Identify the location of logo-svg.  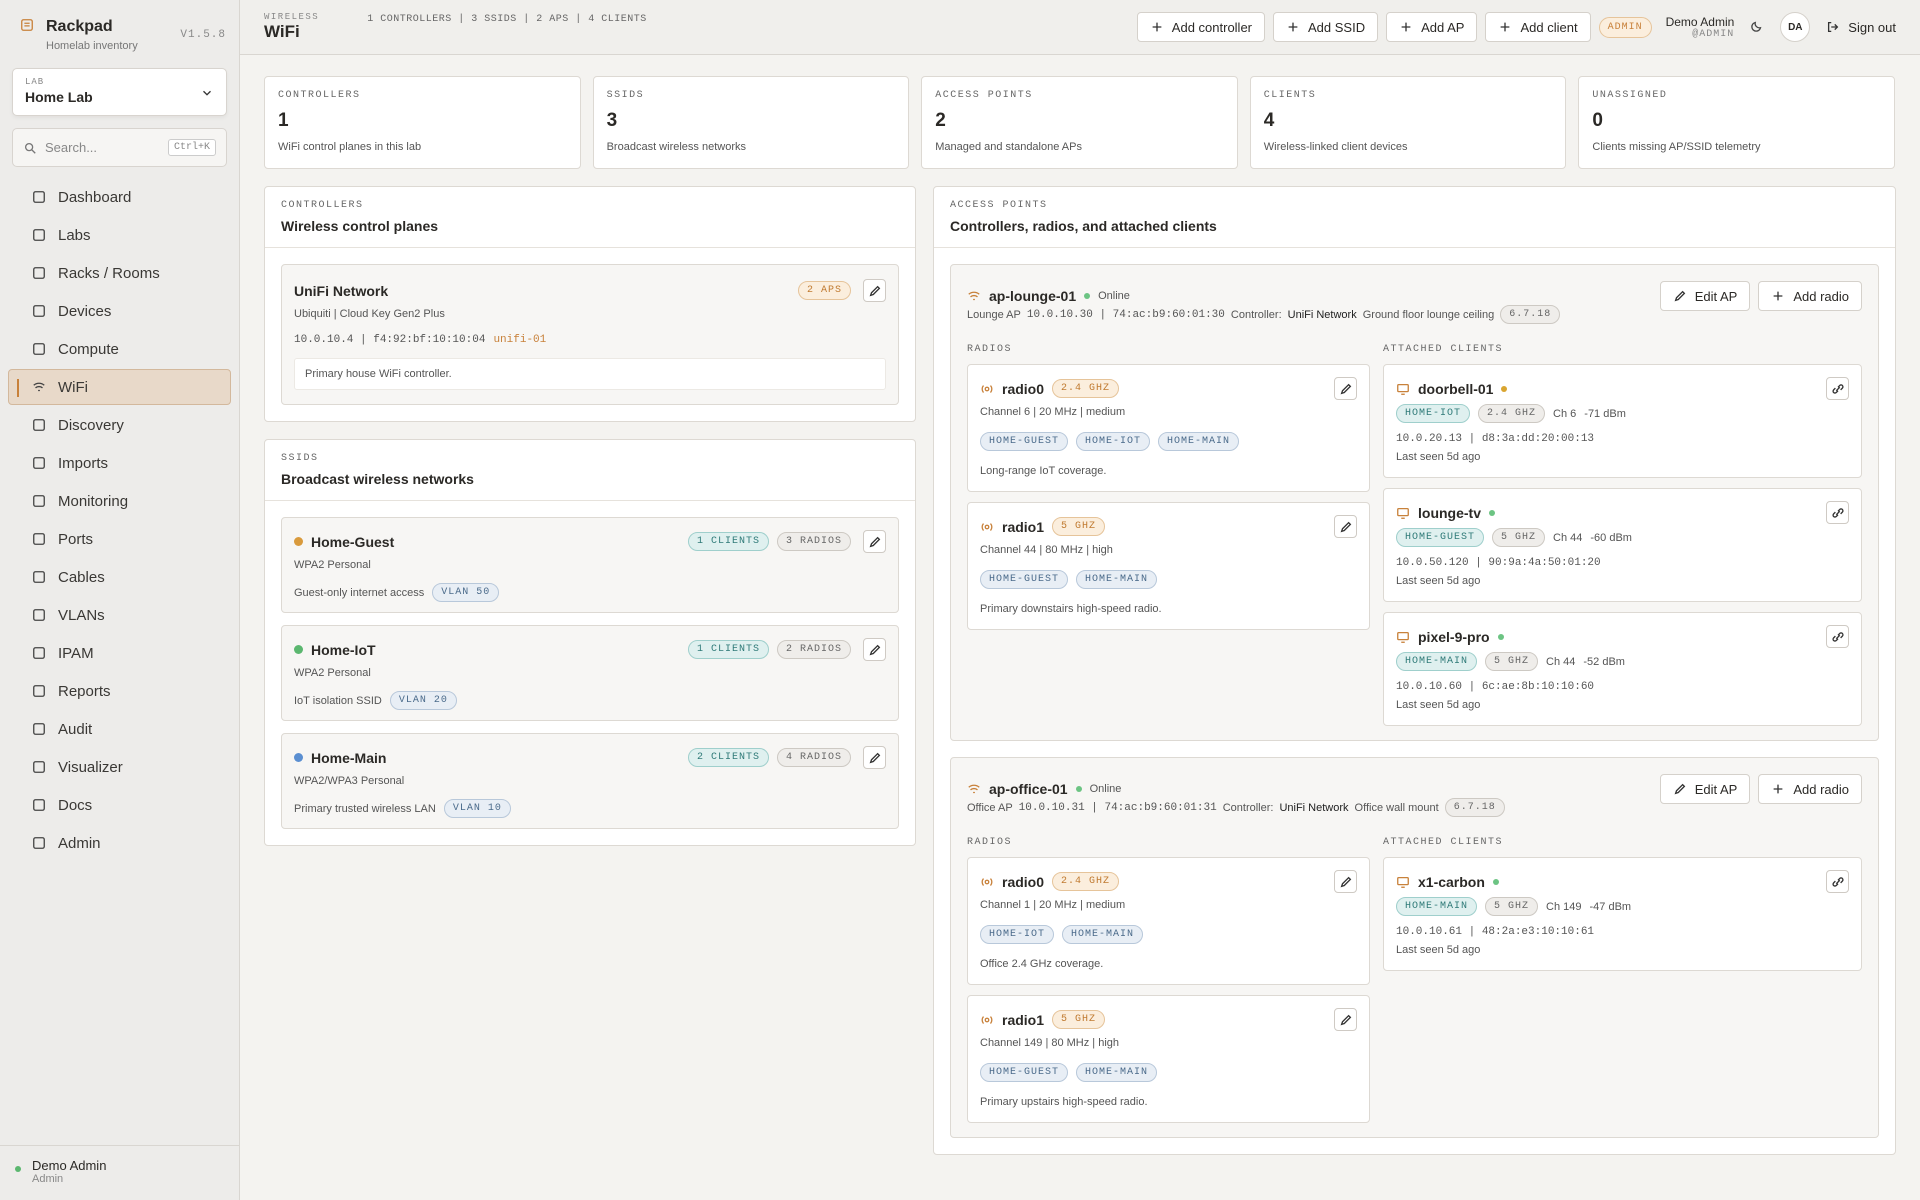
(27, 25).